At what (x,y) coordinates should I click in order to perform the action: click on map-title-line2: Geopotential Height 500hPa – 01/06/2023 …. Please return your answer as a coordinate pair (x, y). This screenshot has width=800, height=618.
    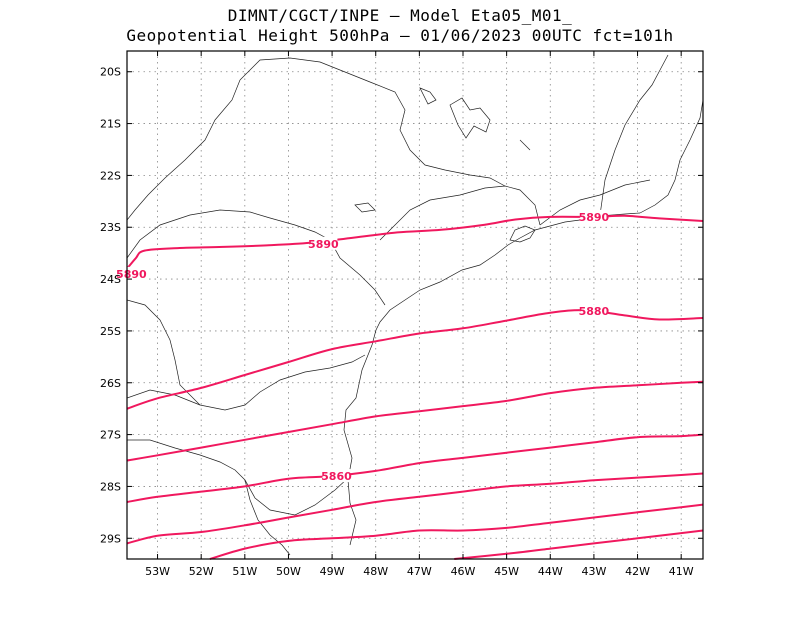
    Looking at the image, I should click on (400, 35).